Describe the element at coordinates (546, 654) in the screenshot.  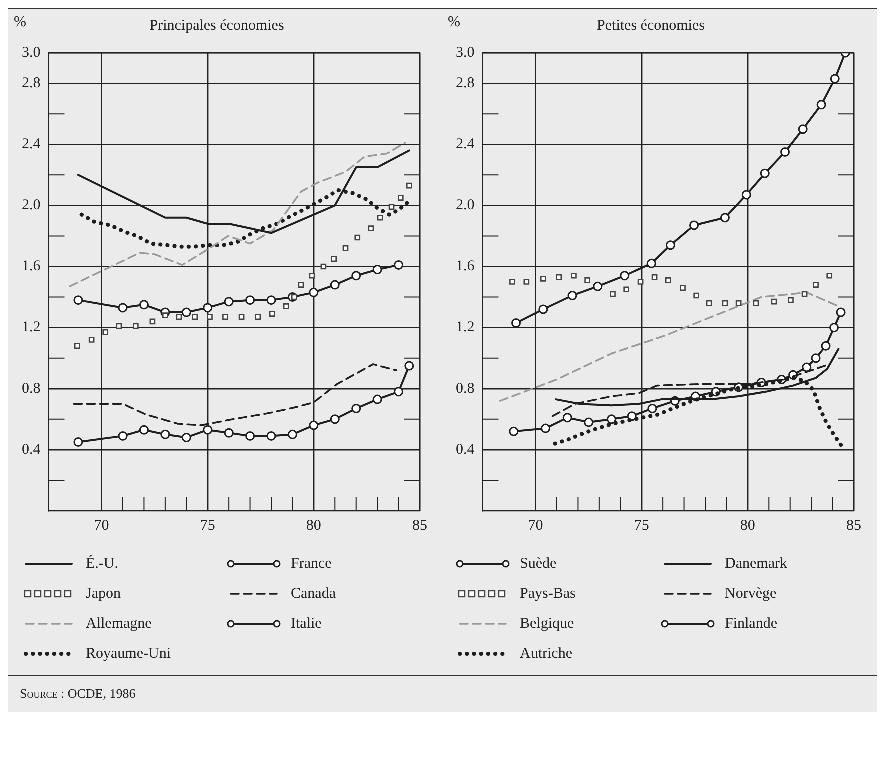
I see `legend-label: Autriche` at that location.